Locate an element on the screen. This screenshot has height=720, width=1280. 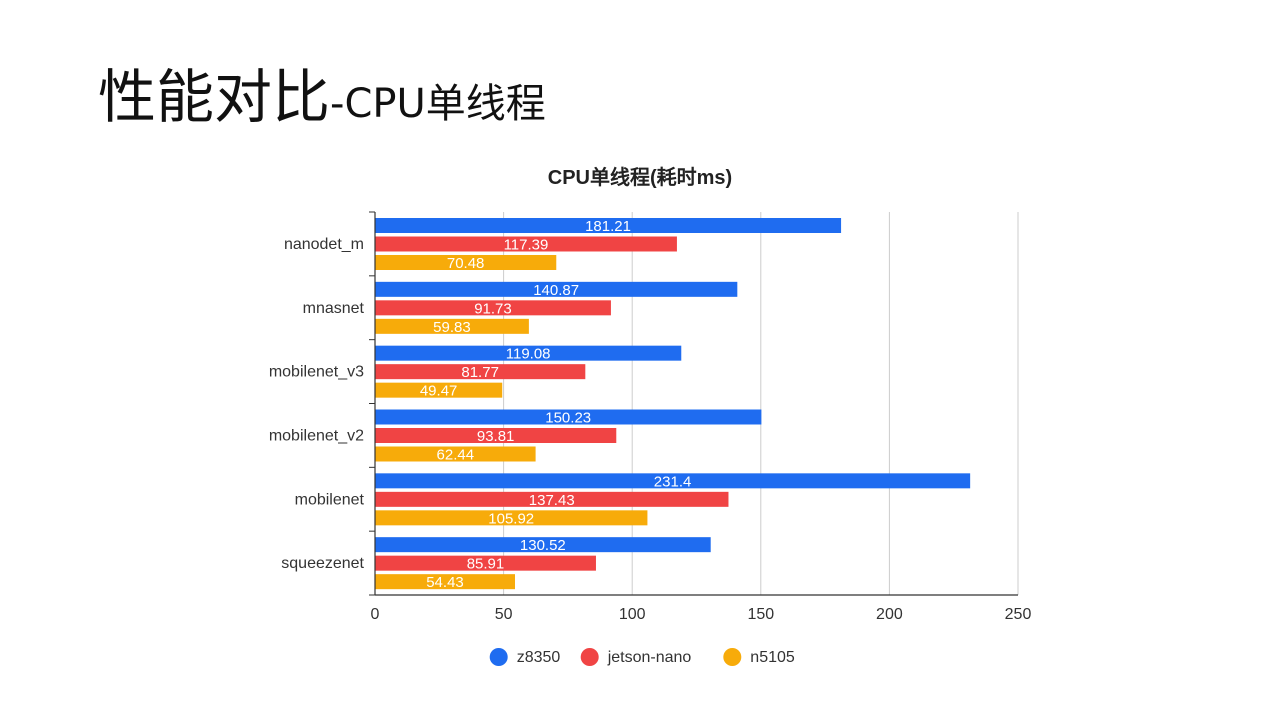
data-label: 81.77 is located at coordinates (480, 372).